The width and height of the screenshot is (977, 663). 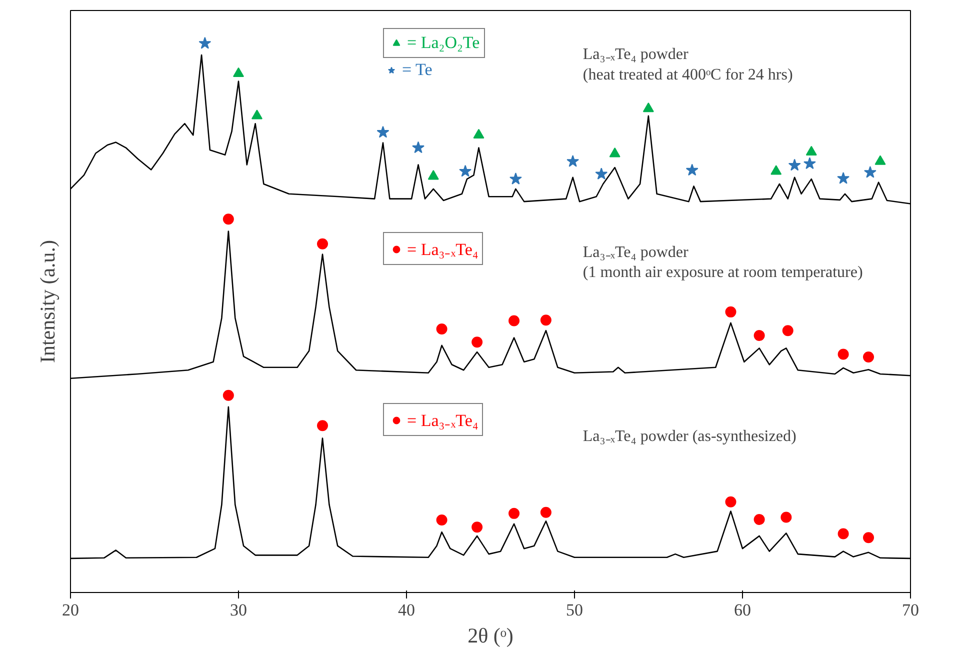 What do you see at coordinates (491, 636) in the screenshot?
I see `x-axis-title: 2θ (ᵒ)` at bounding box center [491, 636].